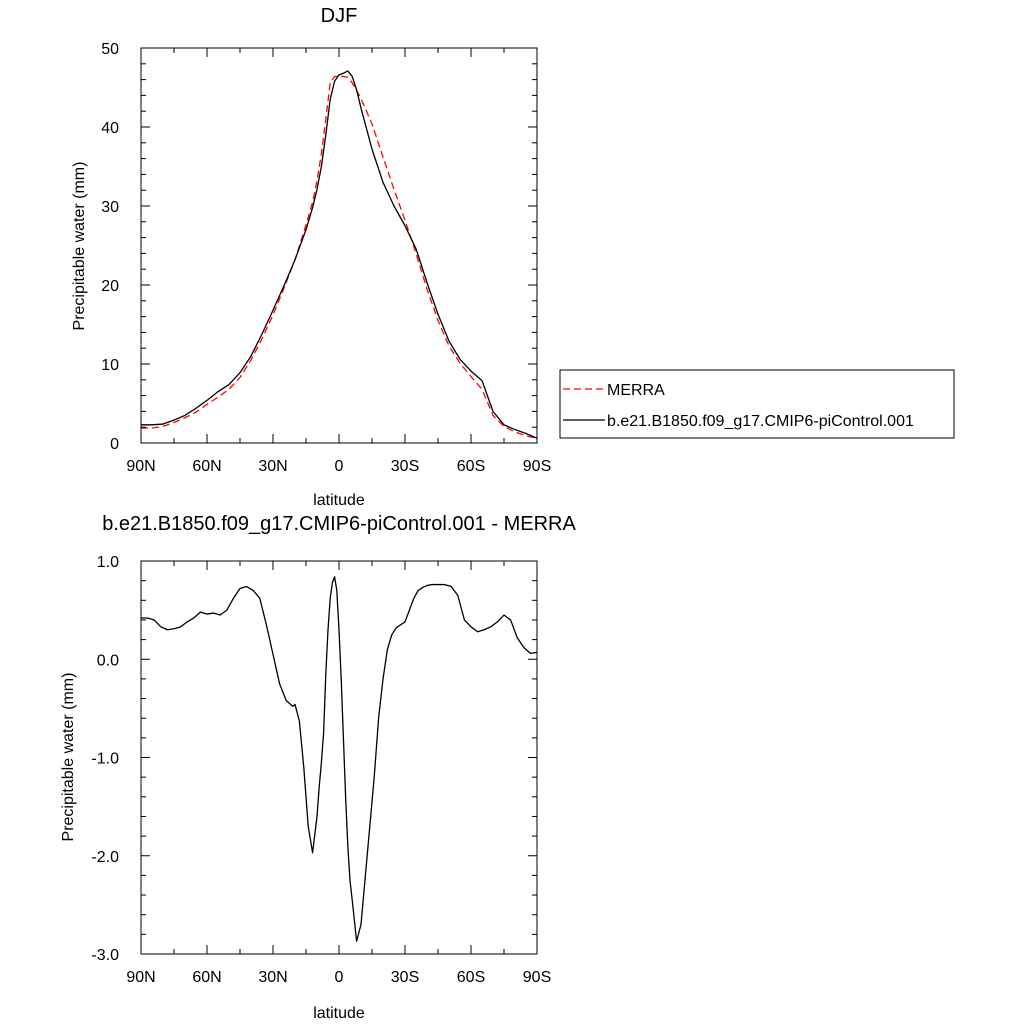 The image size is (1024, 1024). I want to click on top-y-tick-label: 40, so click(110, 128).